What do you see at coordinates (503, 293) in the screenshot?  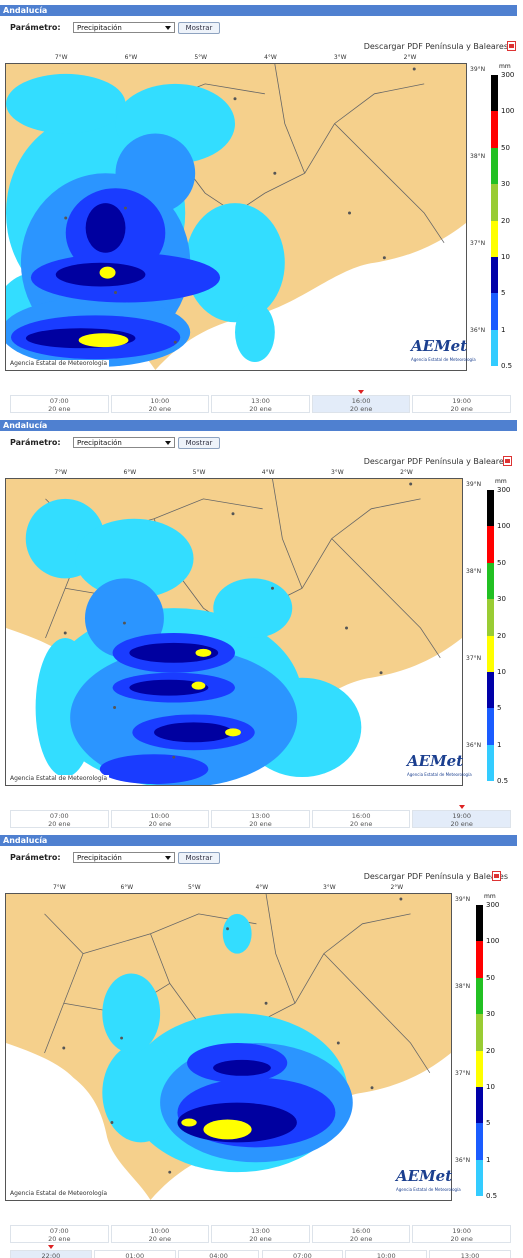 I see `legend-label: 5` at bounding box center [503, 293].